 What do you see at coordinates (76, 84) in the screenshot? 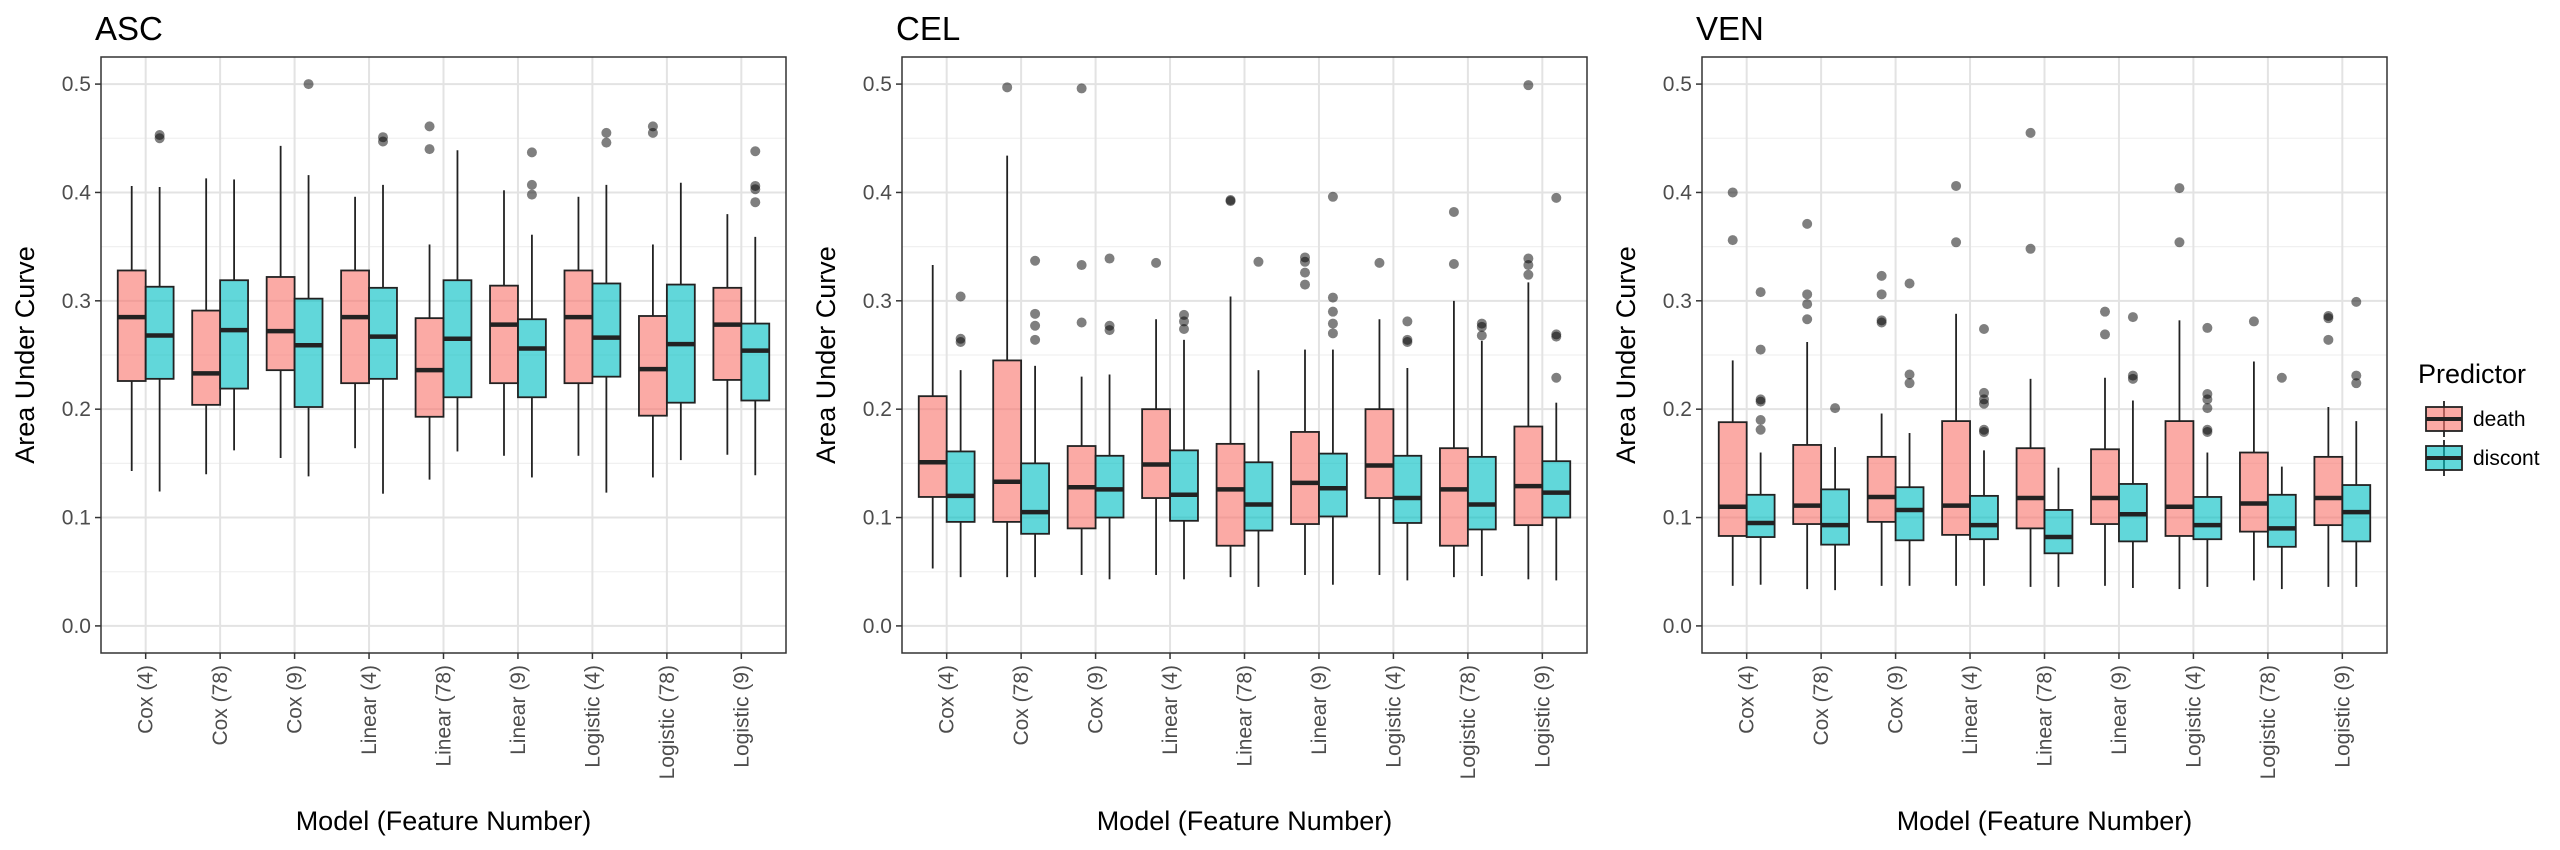
I see `y-tick-label: 0.5` at bounding box center [76, 84].